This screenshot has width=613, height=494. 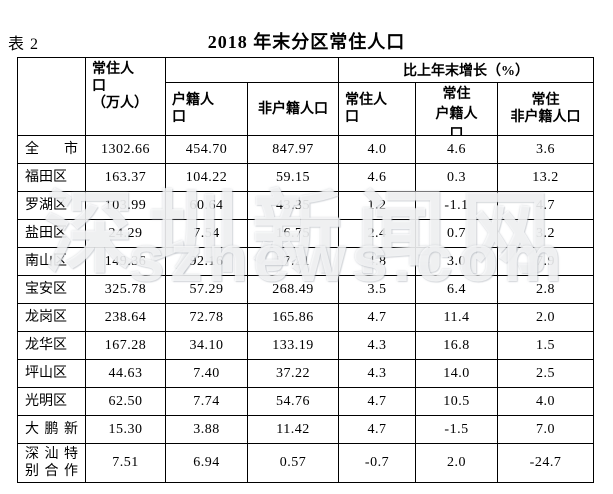 What do you see at coordinates (206, 109) in the screenshot?
I see `header-hukou-population: 户籍人 口` at bounding box center [206, 109].